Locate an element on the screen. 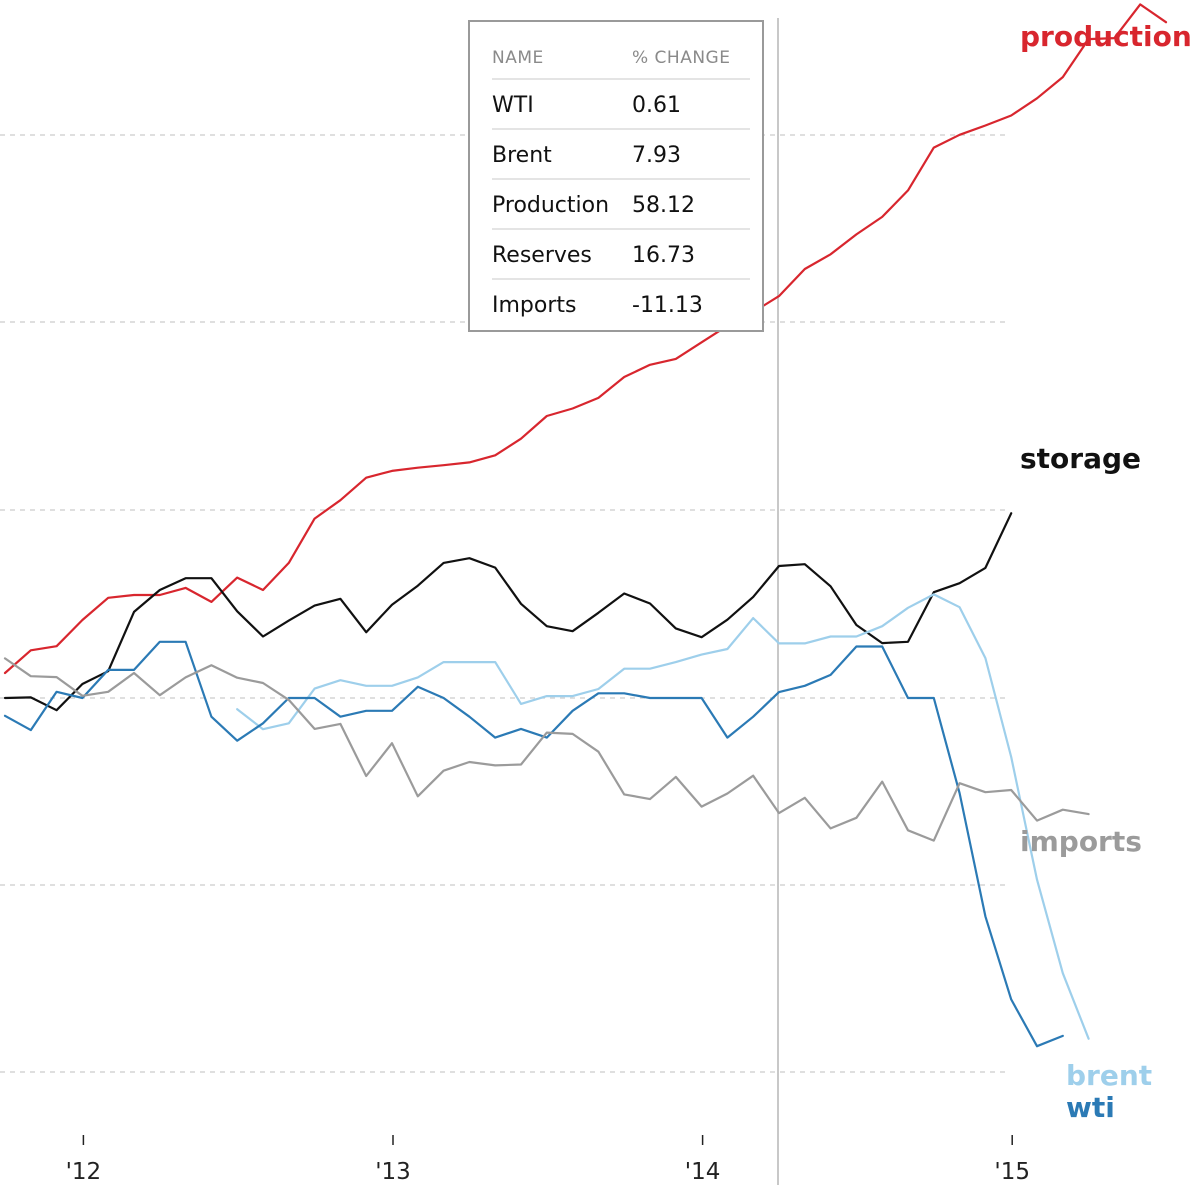 The height and width of the screenshot is (1199, 1199). x-tick-label: '14 is located at coordinates (703, 1172).